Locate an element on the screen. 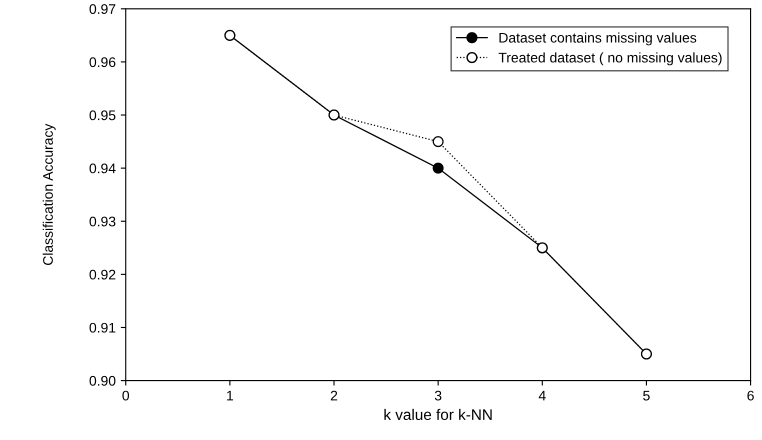 The image size is (762, 440). y-axis-title: Classification Accuracy is located at coordinates (49, 195).